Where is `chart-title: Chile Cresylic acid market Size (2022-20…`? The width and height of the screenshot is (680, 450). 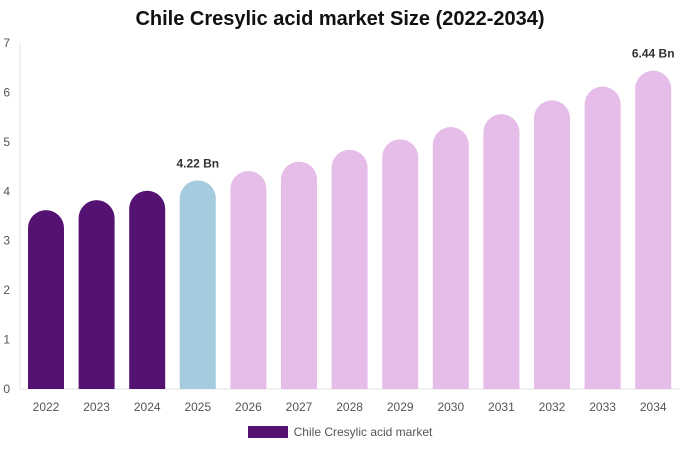 chart-title: Chile Cresylic acid market Size (2022-20… is located at coordinates (340, 19).